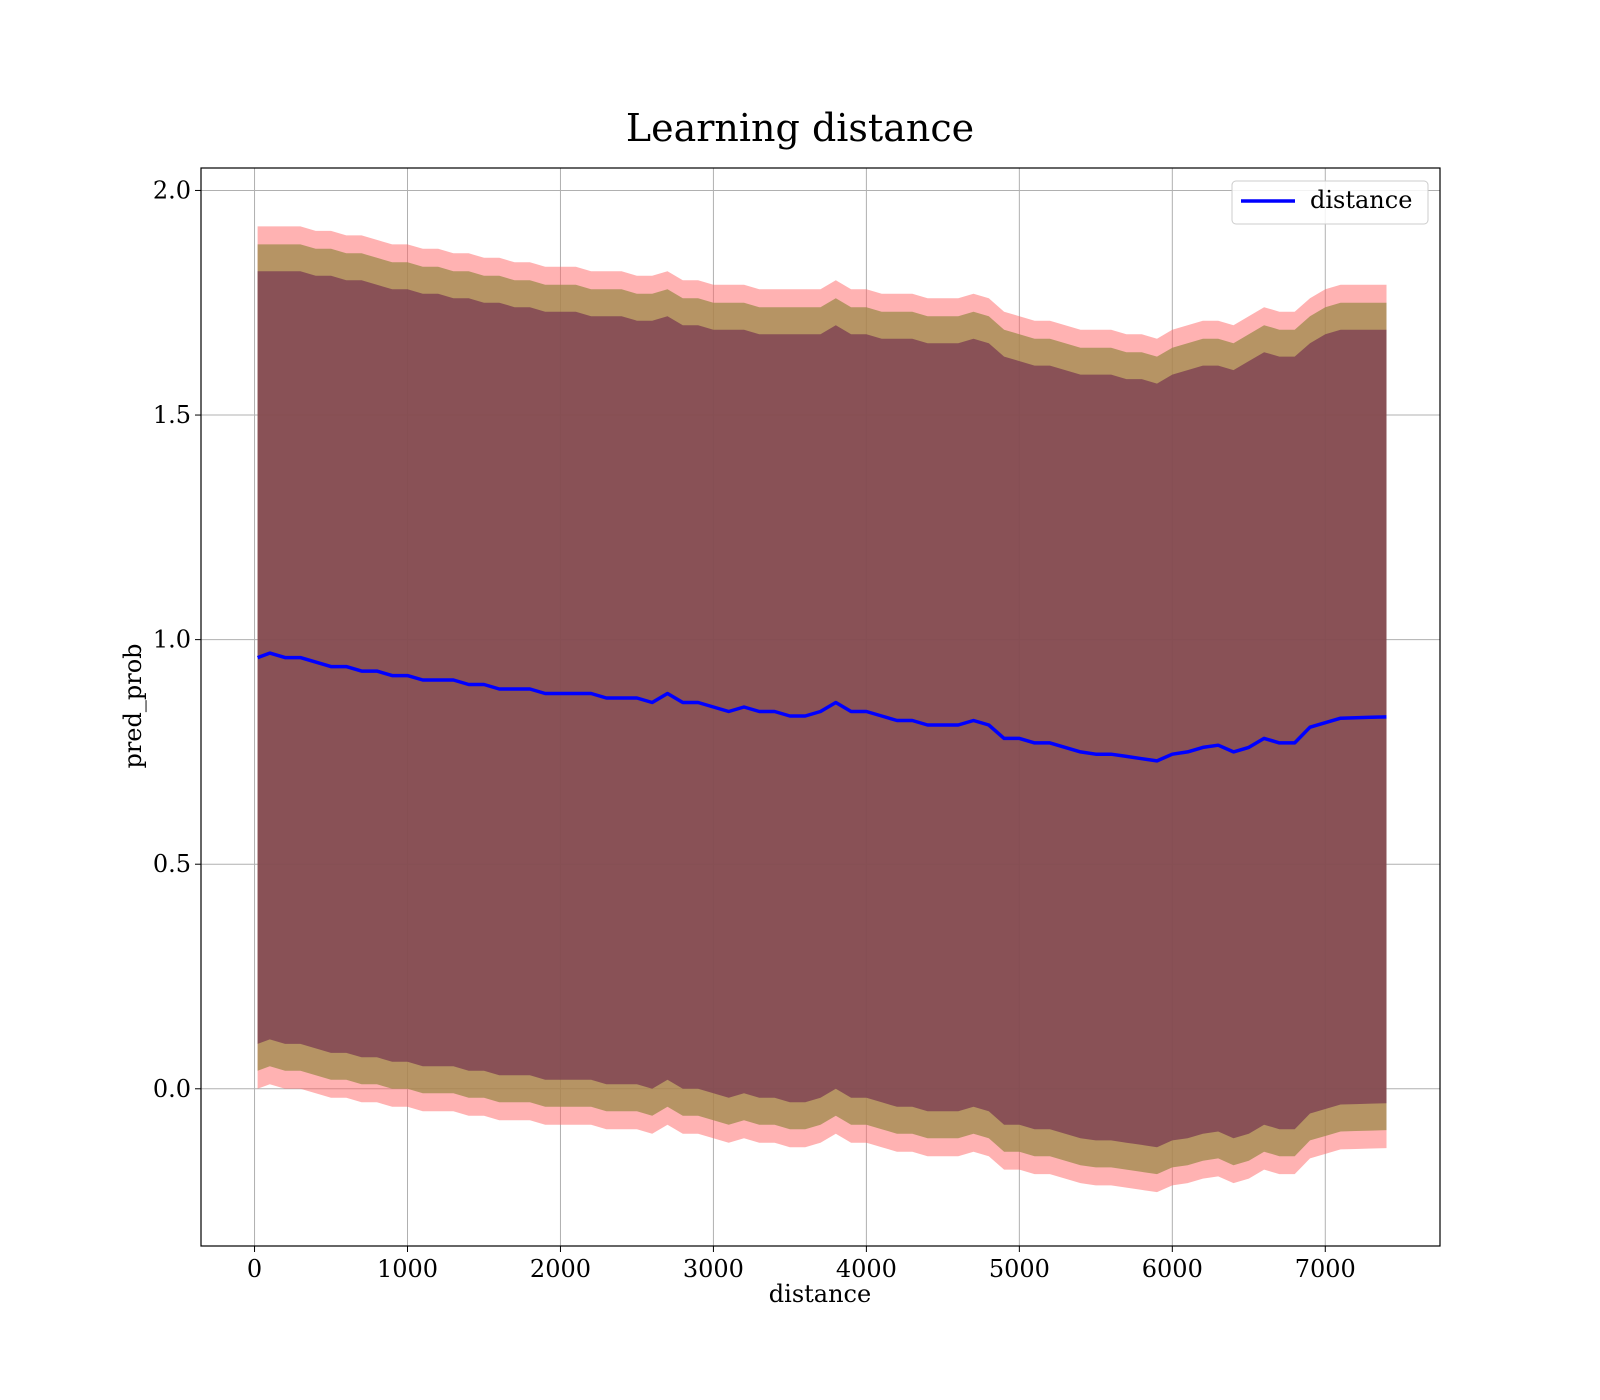  I want to click on legend: distance, so click(1330, 202).